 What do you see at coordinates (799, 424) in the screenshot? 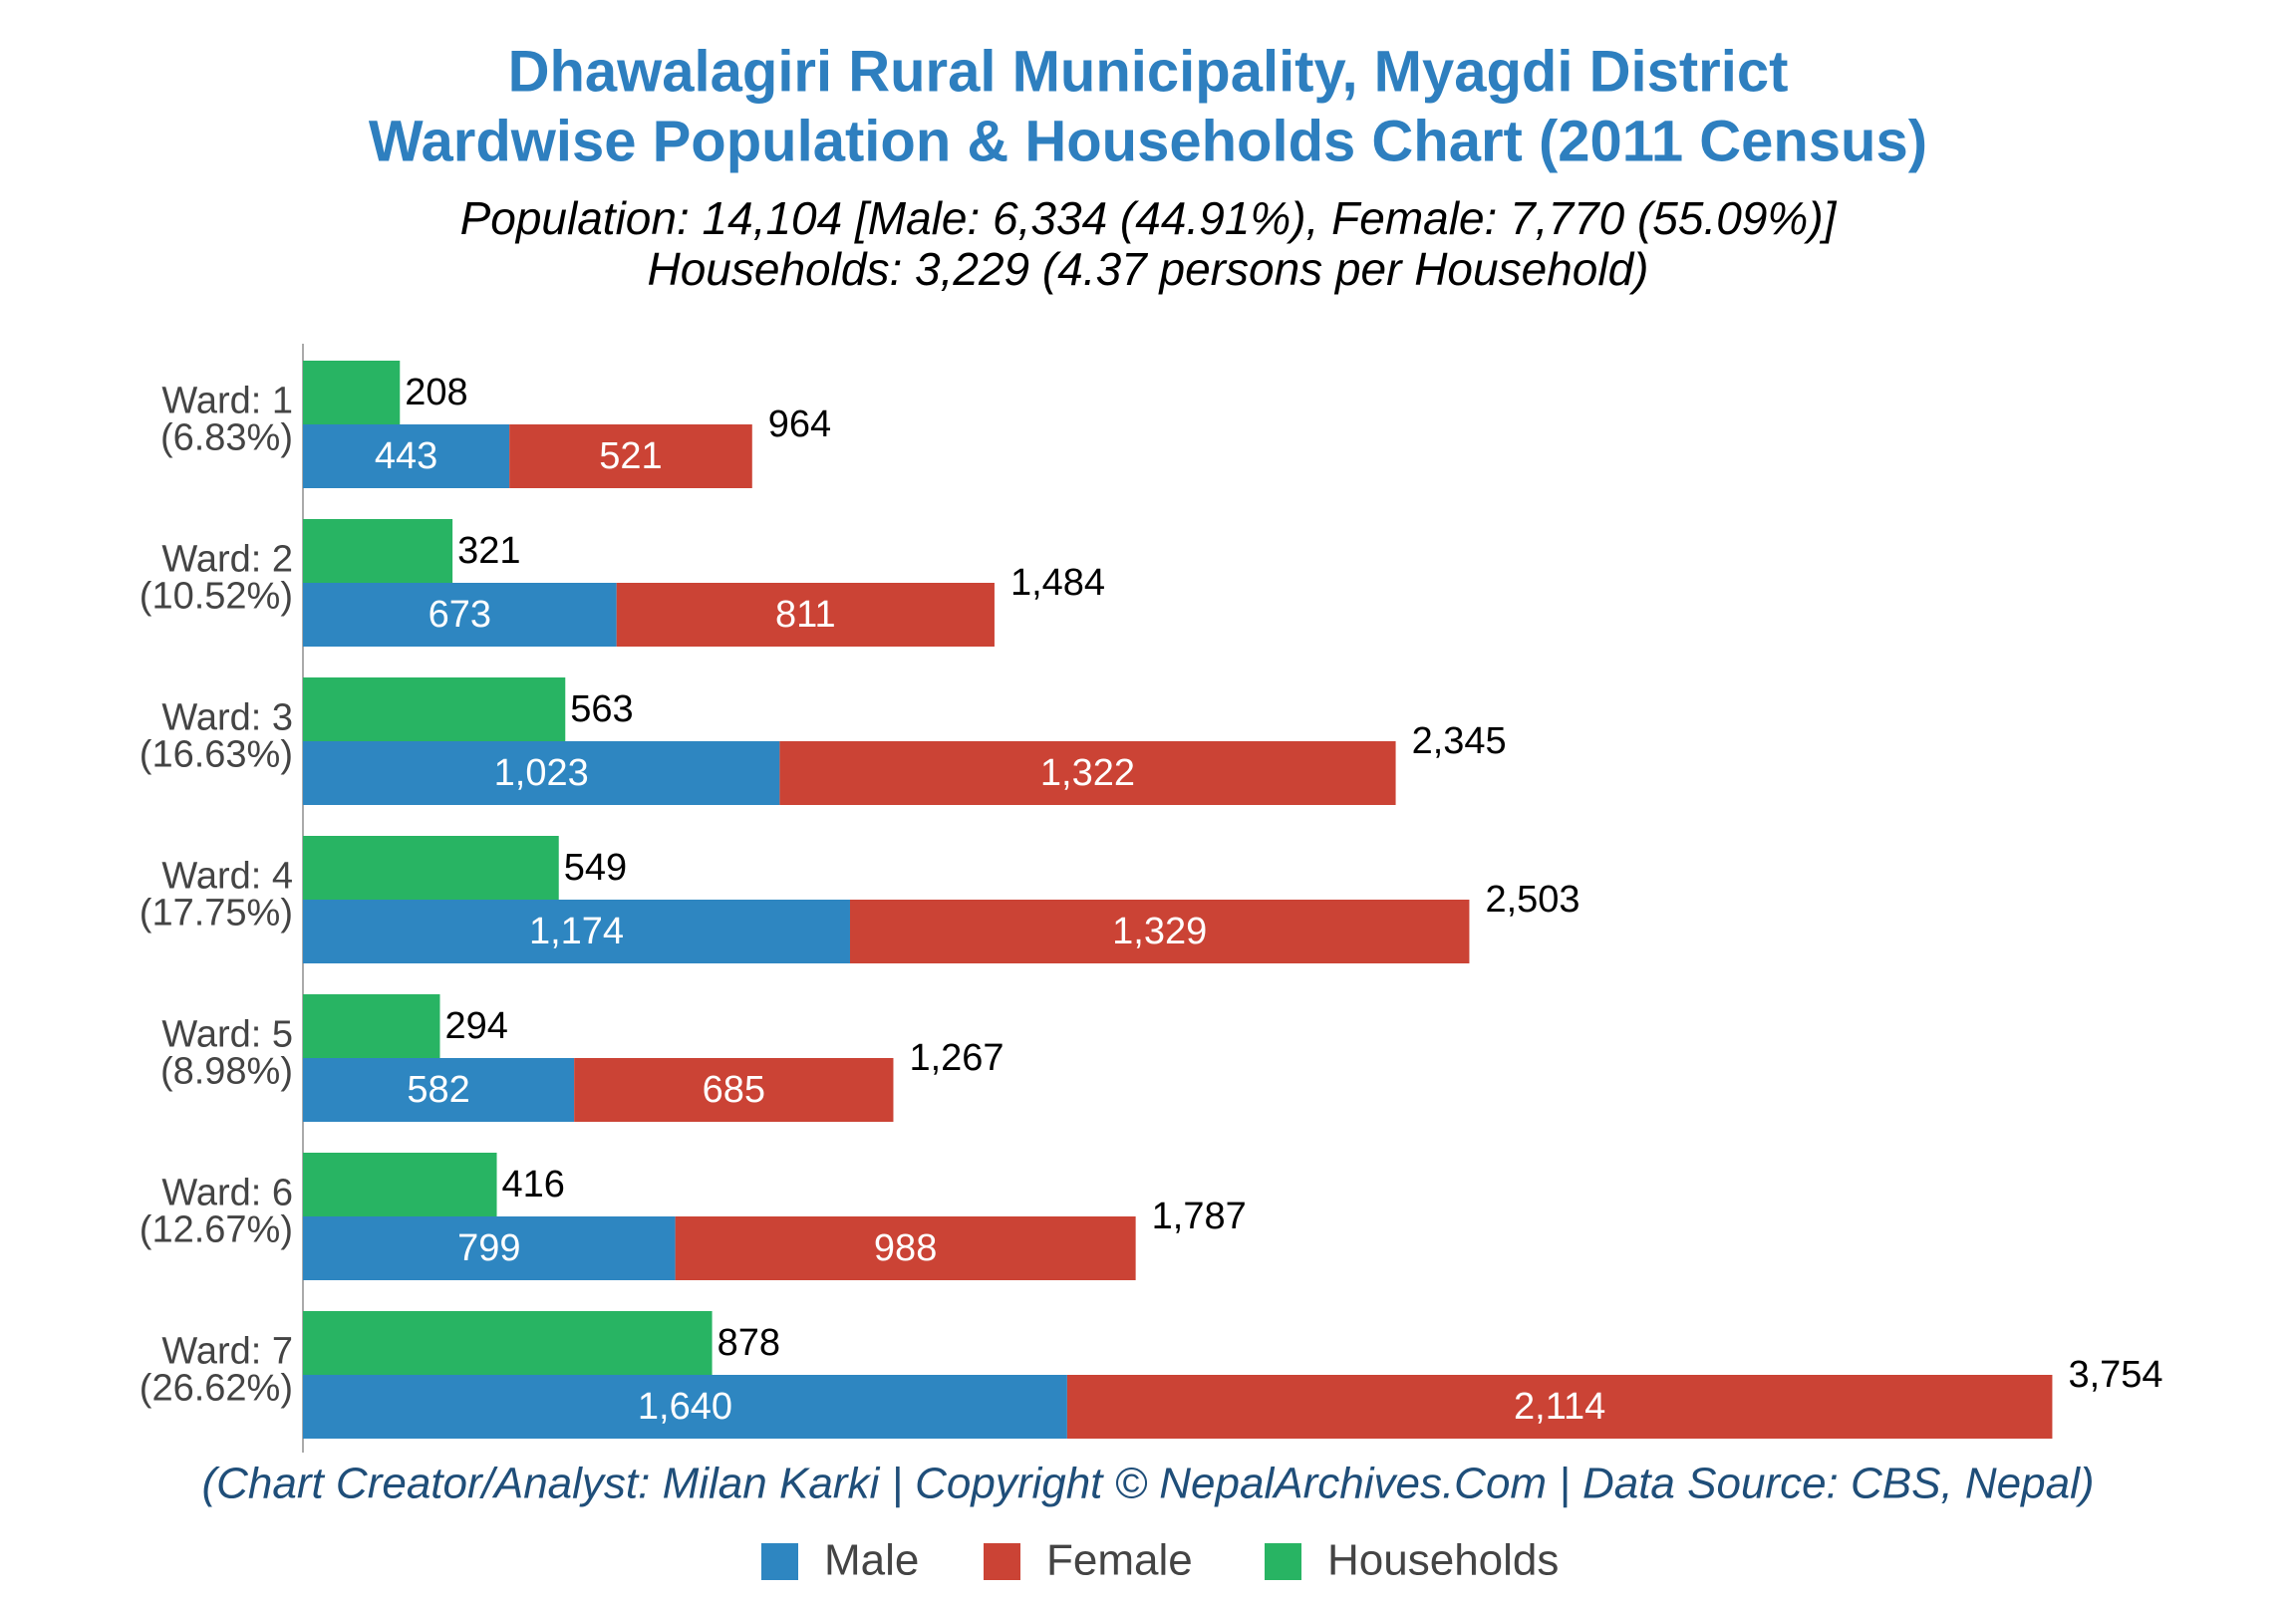
I see `total-label: 964` at bounding box center [799, 424].